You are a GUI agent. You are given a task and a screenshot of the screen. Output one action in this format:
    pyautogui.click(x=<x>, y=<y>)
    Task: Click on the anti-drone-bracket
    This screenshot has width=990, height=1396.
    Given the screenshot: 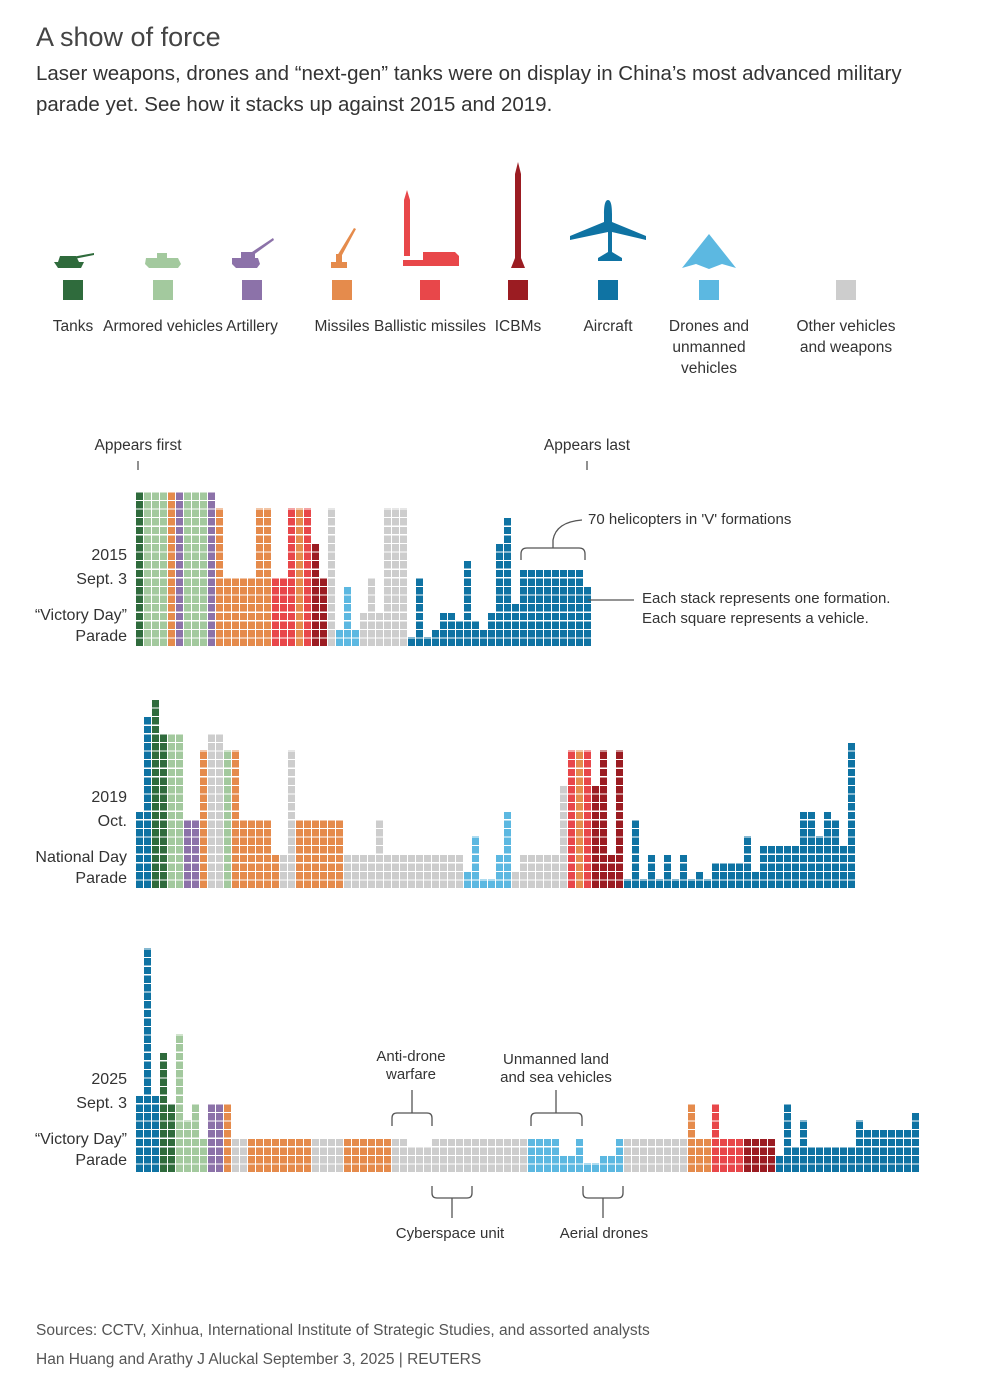 What is the action you would take?
    pyautogui.click(x=412, y=1108)
    